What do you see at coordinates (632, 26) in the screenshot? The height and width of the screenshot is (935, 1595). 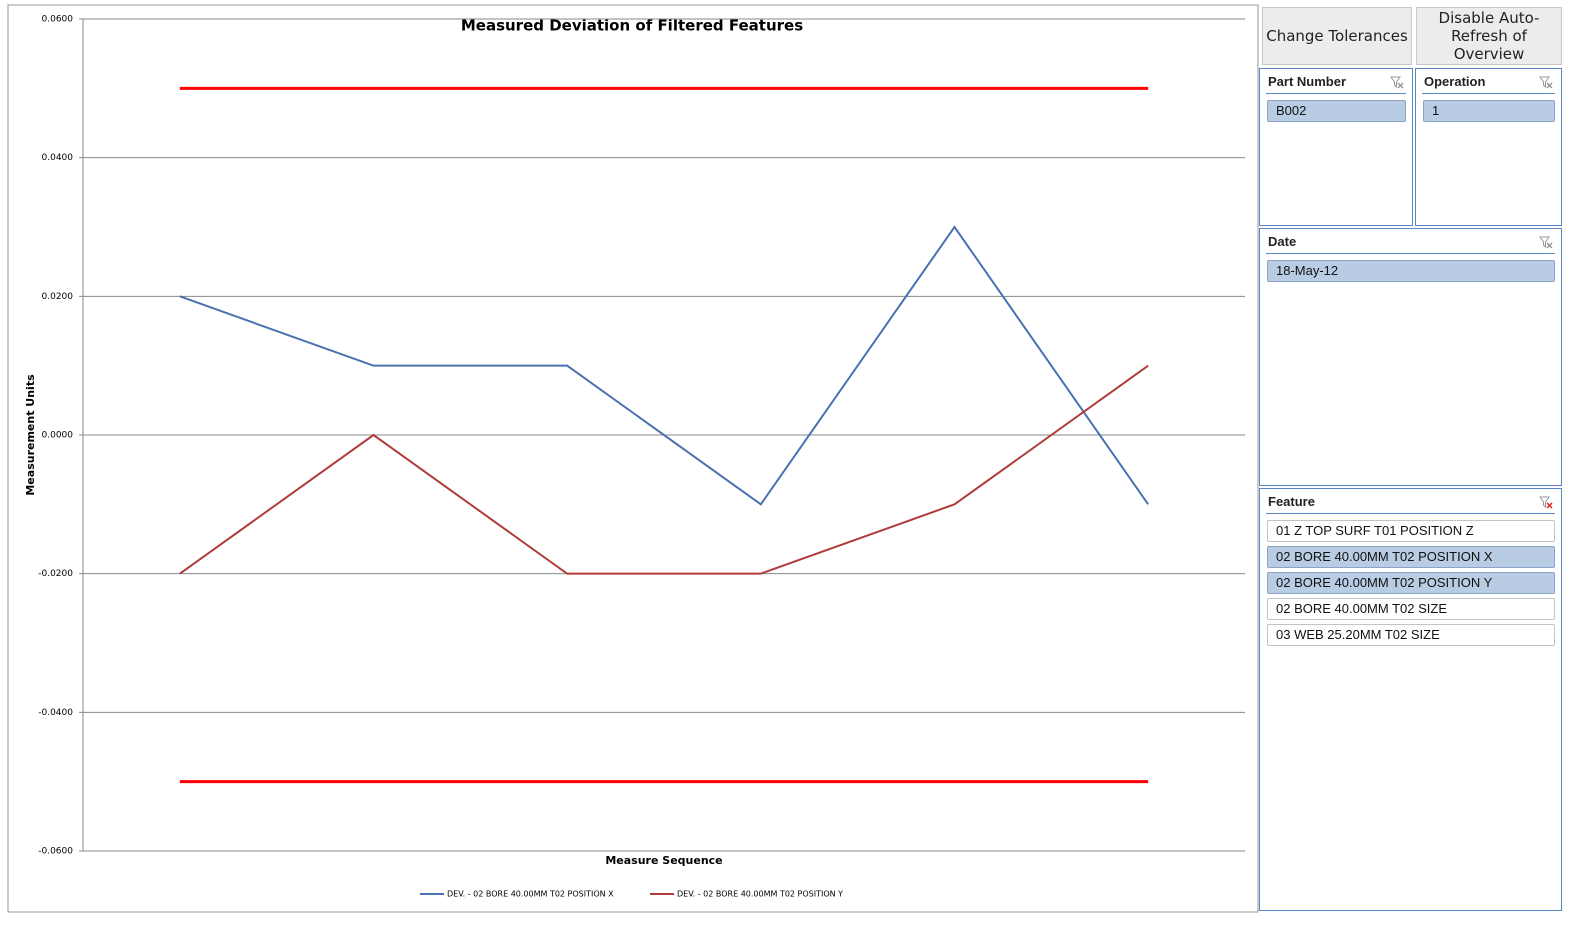 I see `chart-title: Measured Deviation of Filtered Features` at bounding box center [632, 26].